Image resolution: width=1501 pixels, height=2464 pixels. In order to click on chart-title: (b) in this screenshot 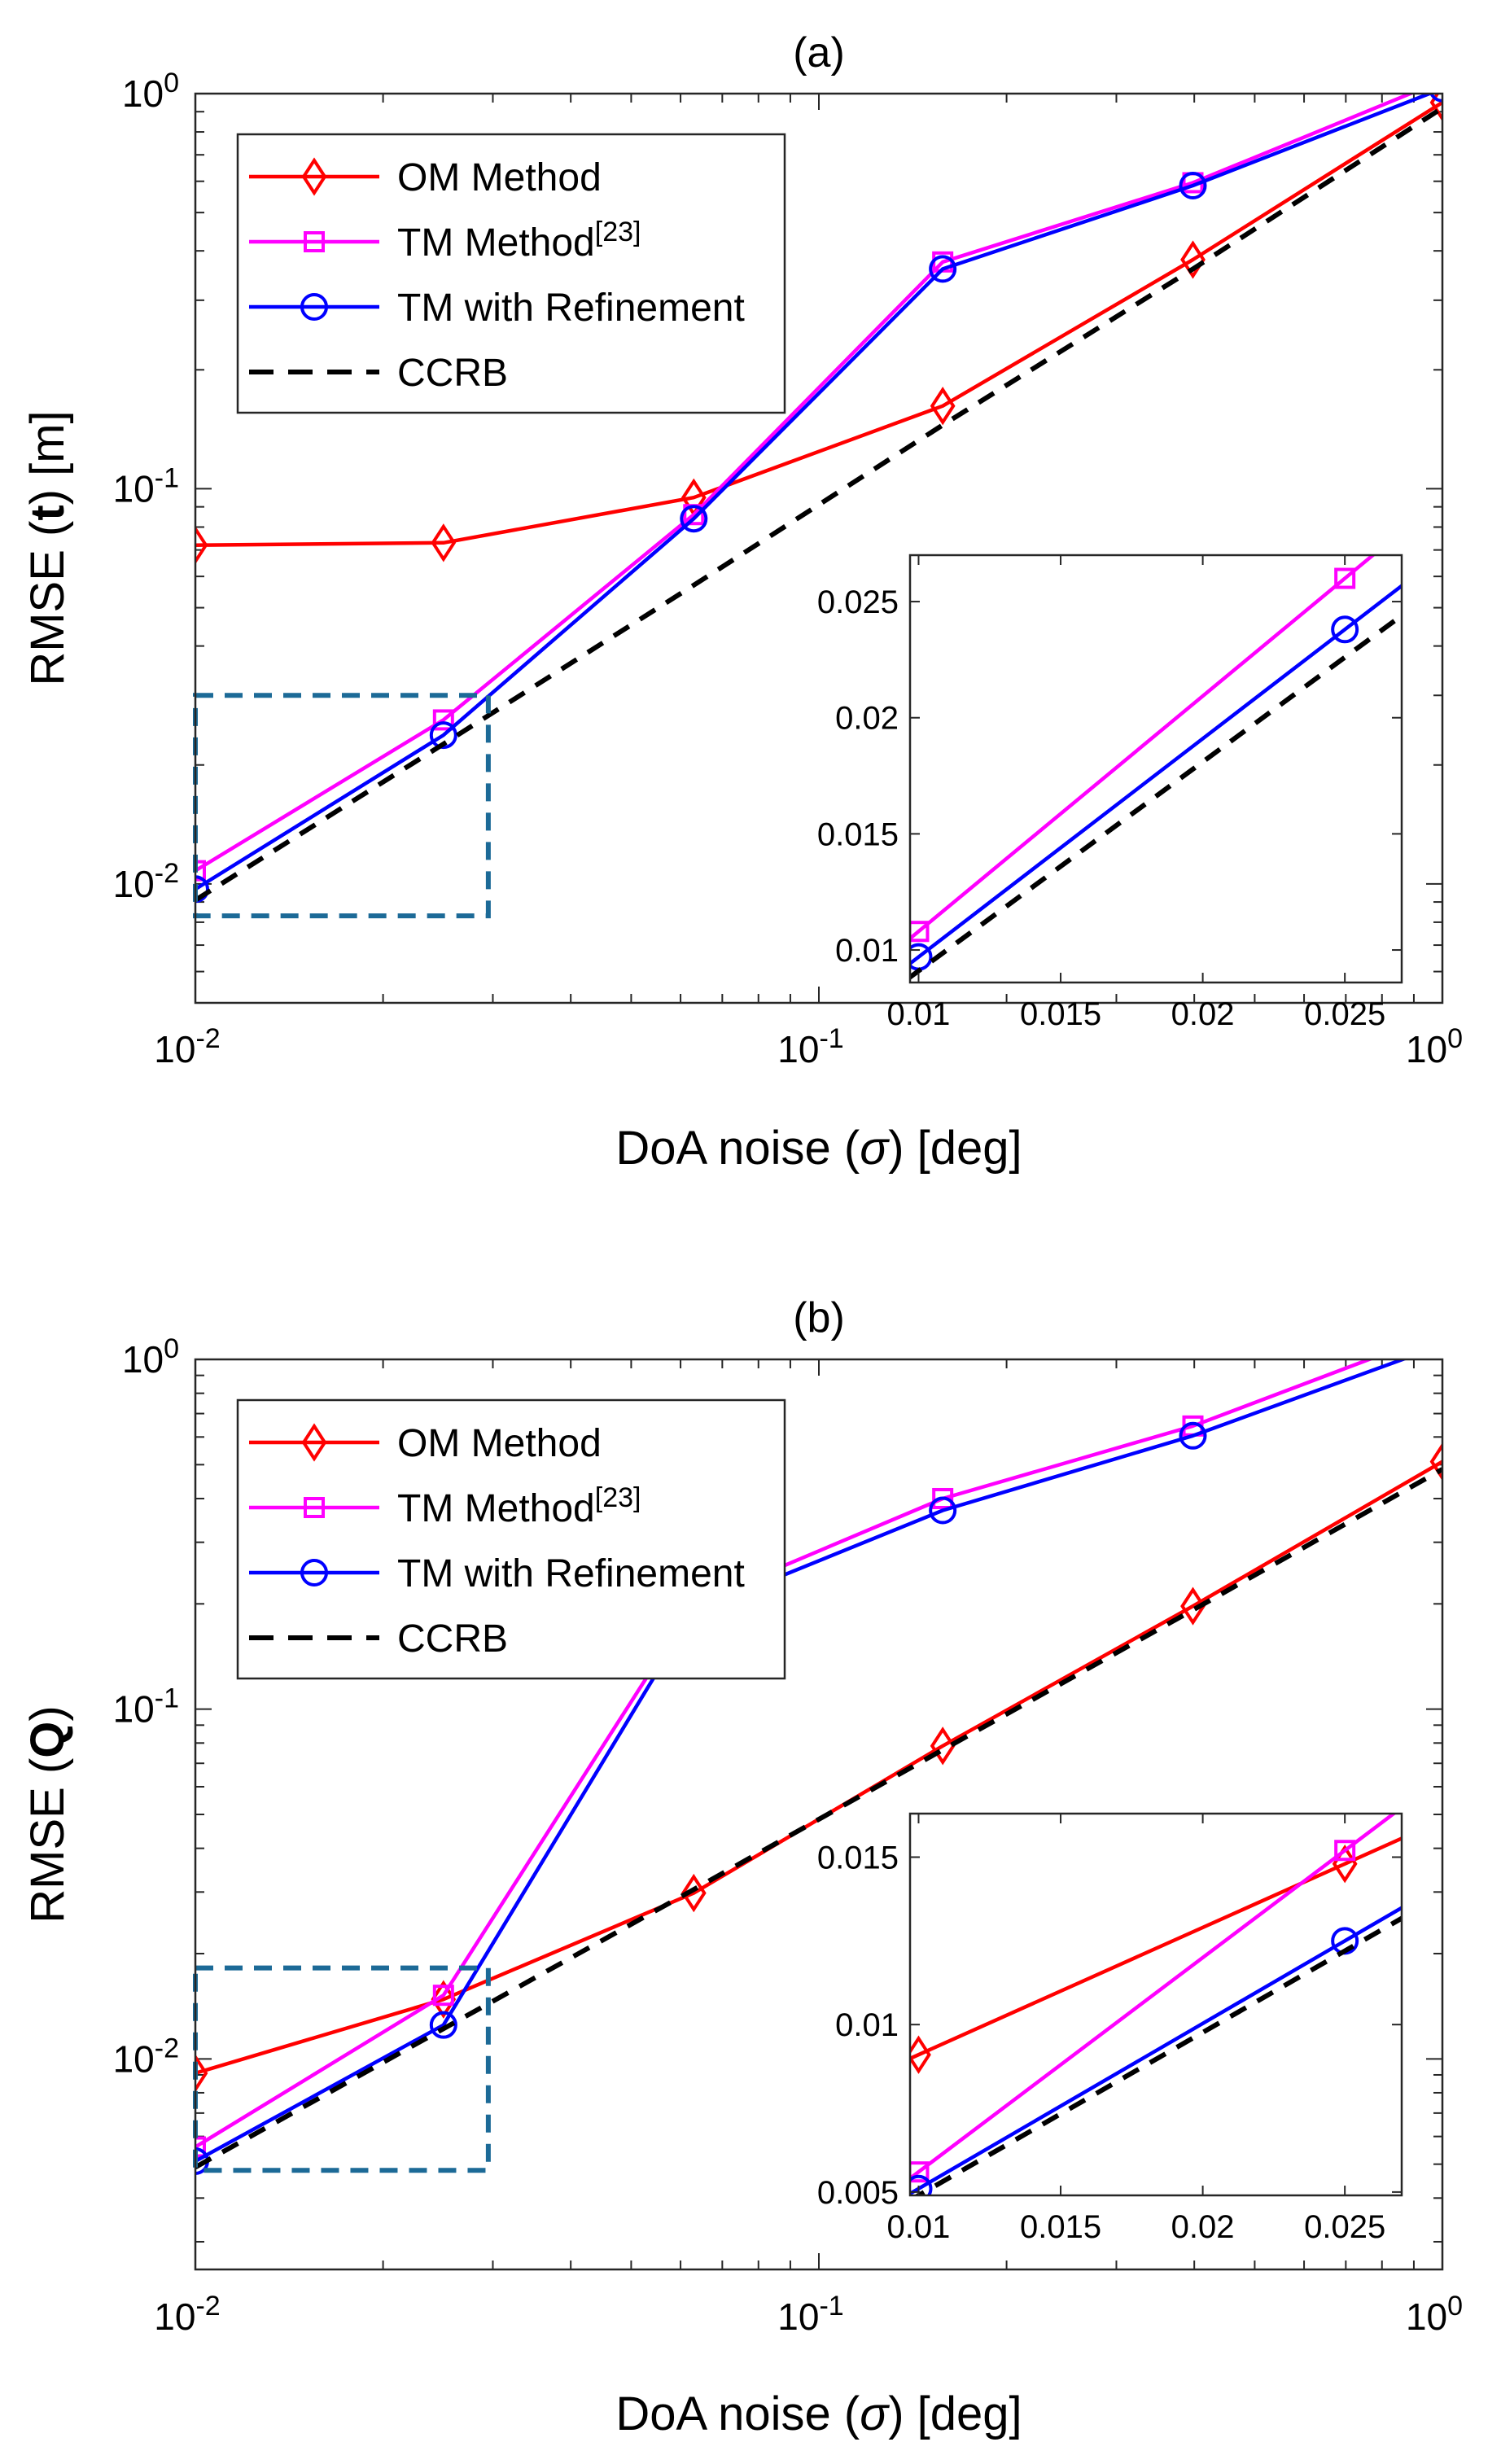, I will do `click(819, 1318)`.